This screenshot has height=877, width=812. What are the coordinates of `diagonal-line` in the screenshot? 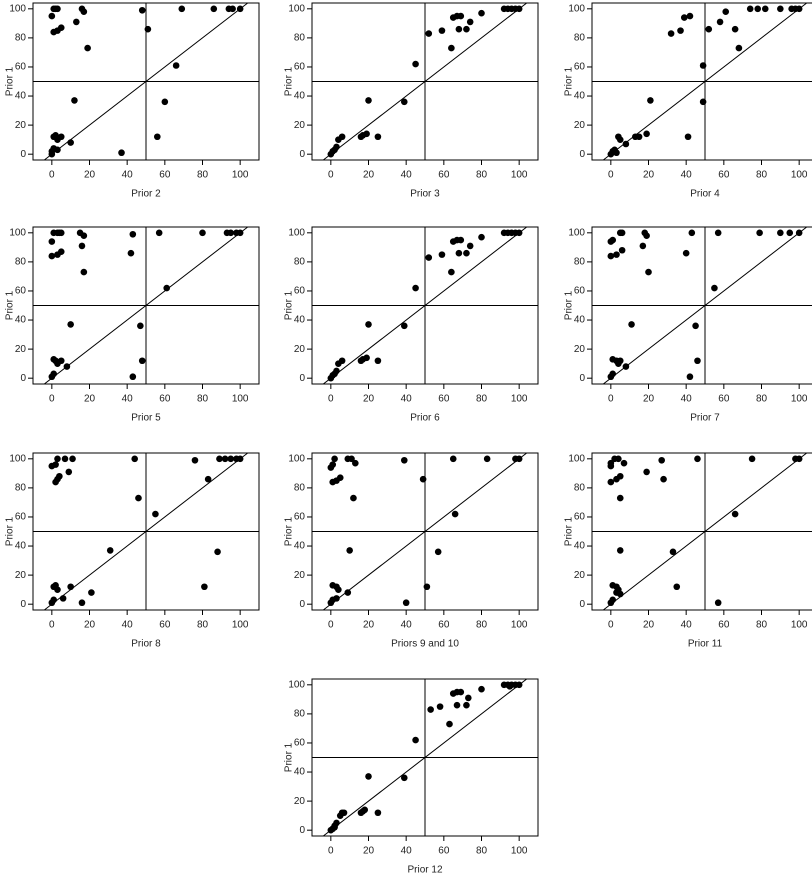 It's located at (146, 305).